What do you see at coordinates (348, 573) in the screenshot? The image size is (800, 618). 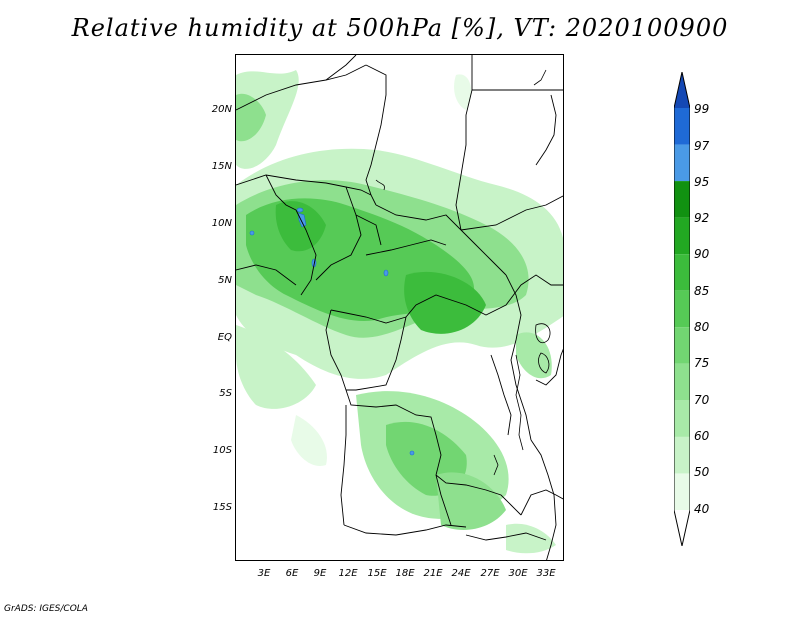 I see `lon-label-12e: 12E` at bounding box center [348, 573].